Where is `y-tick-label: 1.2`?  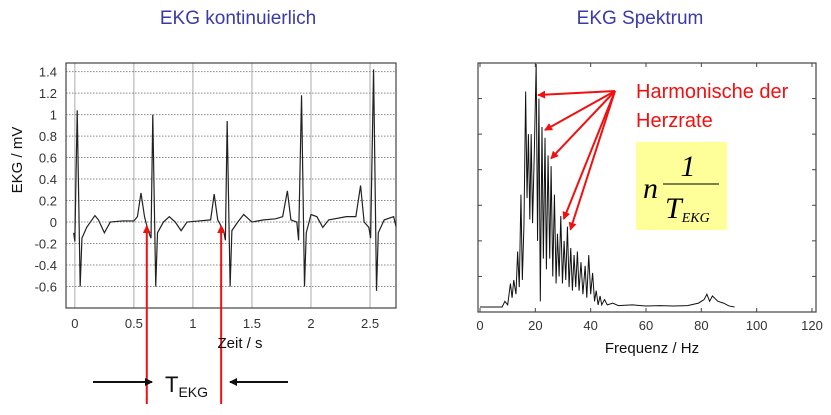 y-tick-label: 1.2 is located at coordinates (48, 93).